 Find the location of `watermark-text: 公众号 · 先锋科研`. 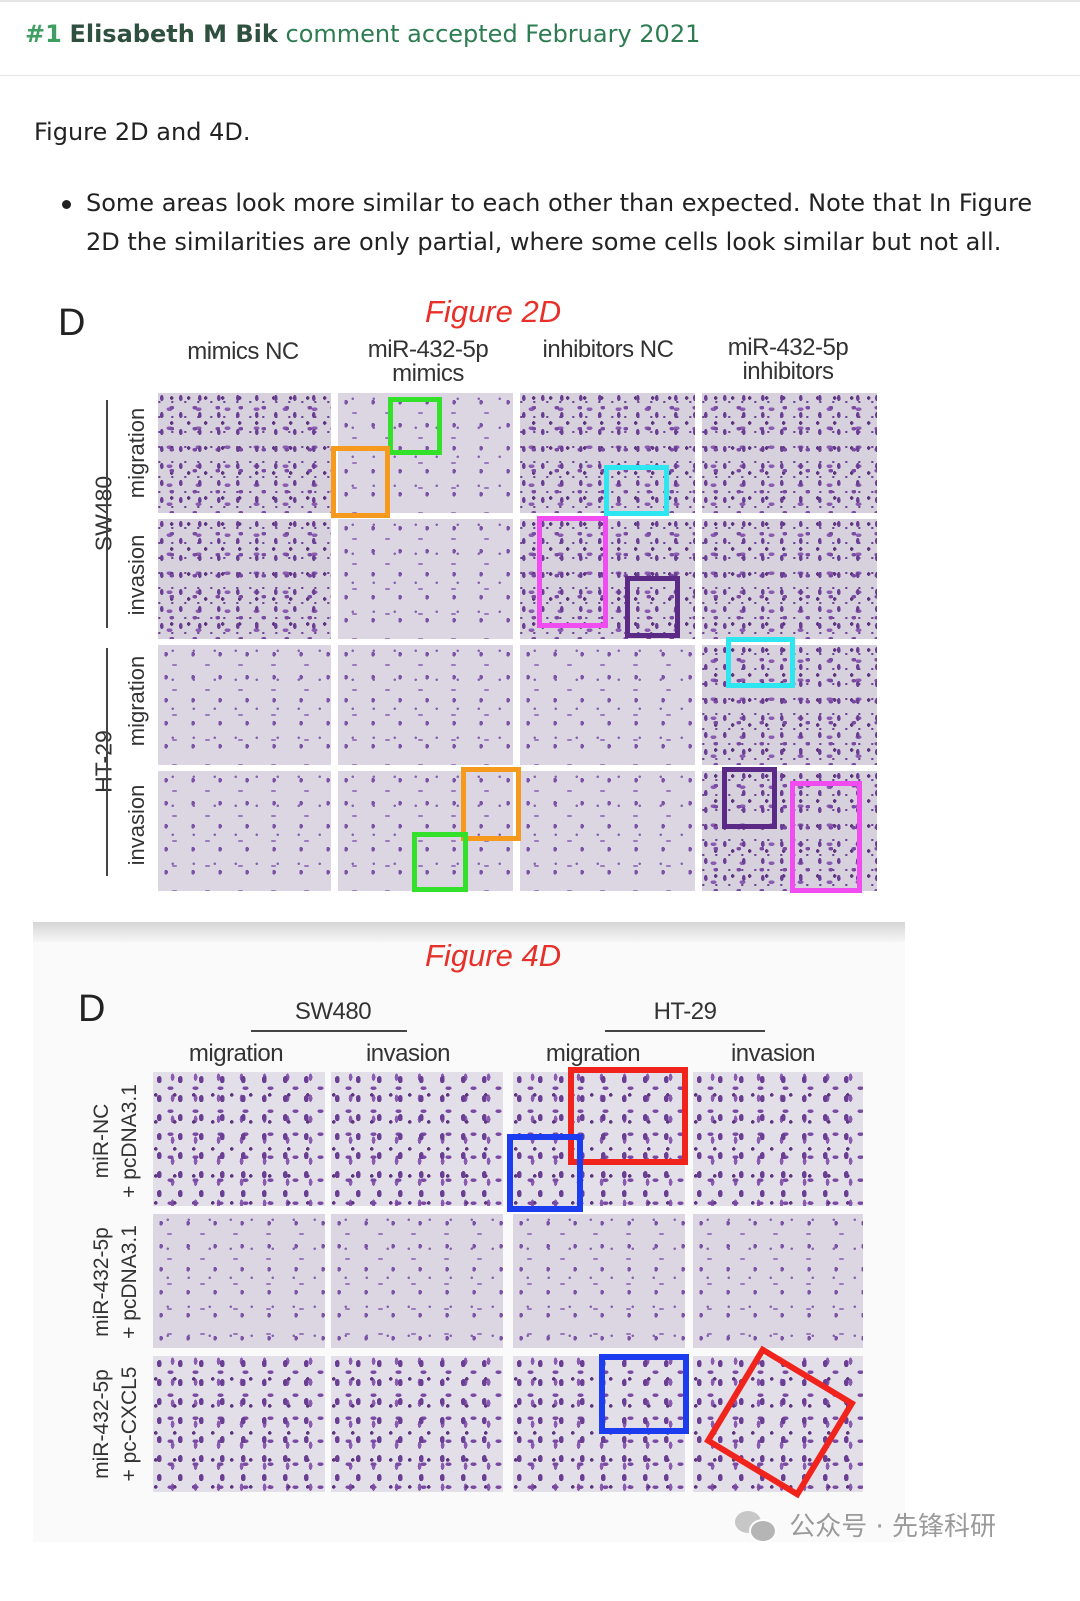

watermark-text: 公众号 · 先锋科研 is located at coordinates (893, 1527).